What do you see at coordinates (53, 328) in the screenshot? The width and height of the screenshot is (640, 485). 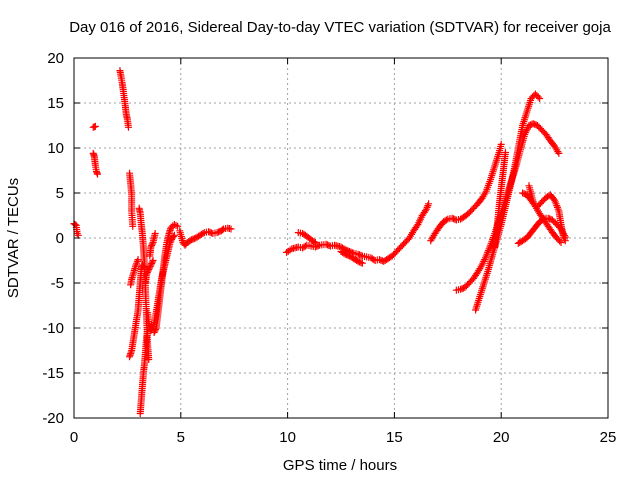 I see `y-tick-label: -10` at bounding box center [53, 328].